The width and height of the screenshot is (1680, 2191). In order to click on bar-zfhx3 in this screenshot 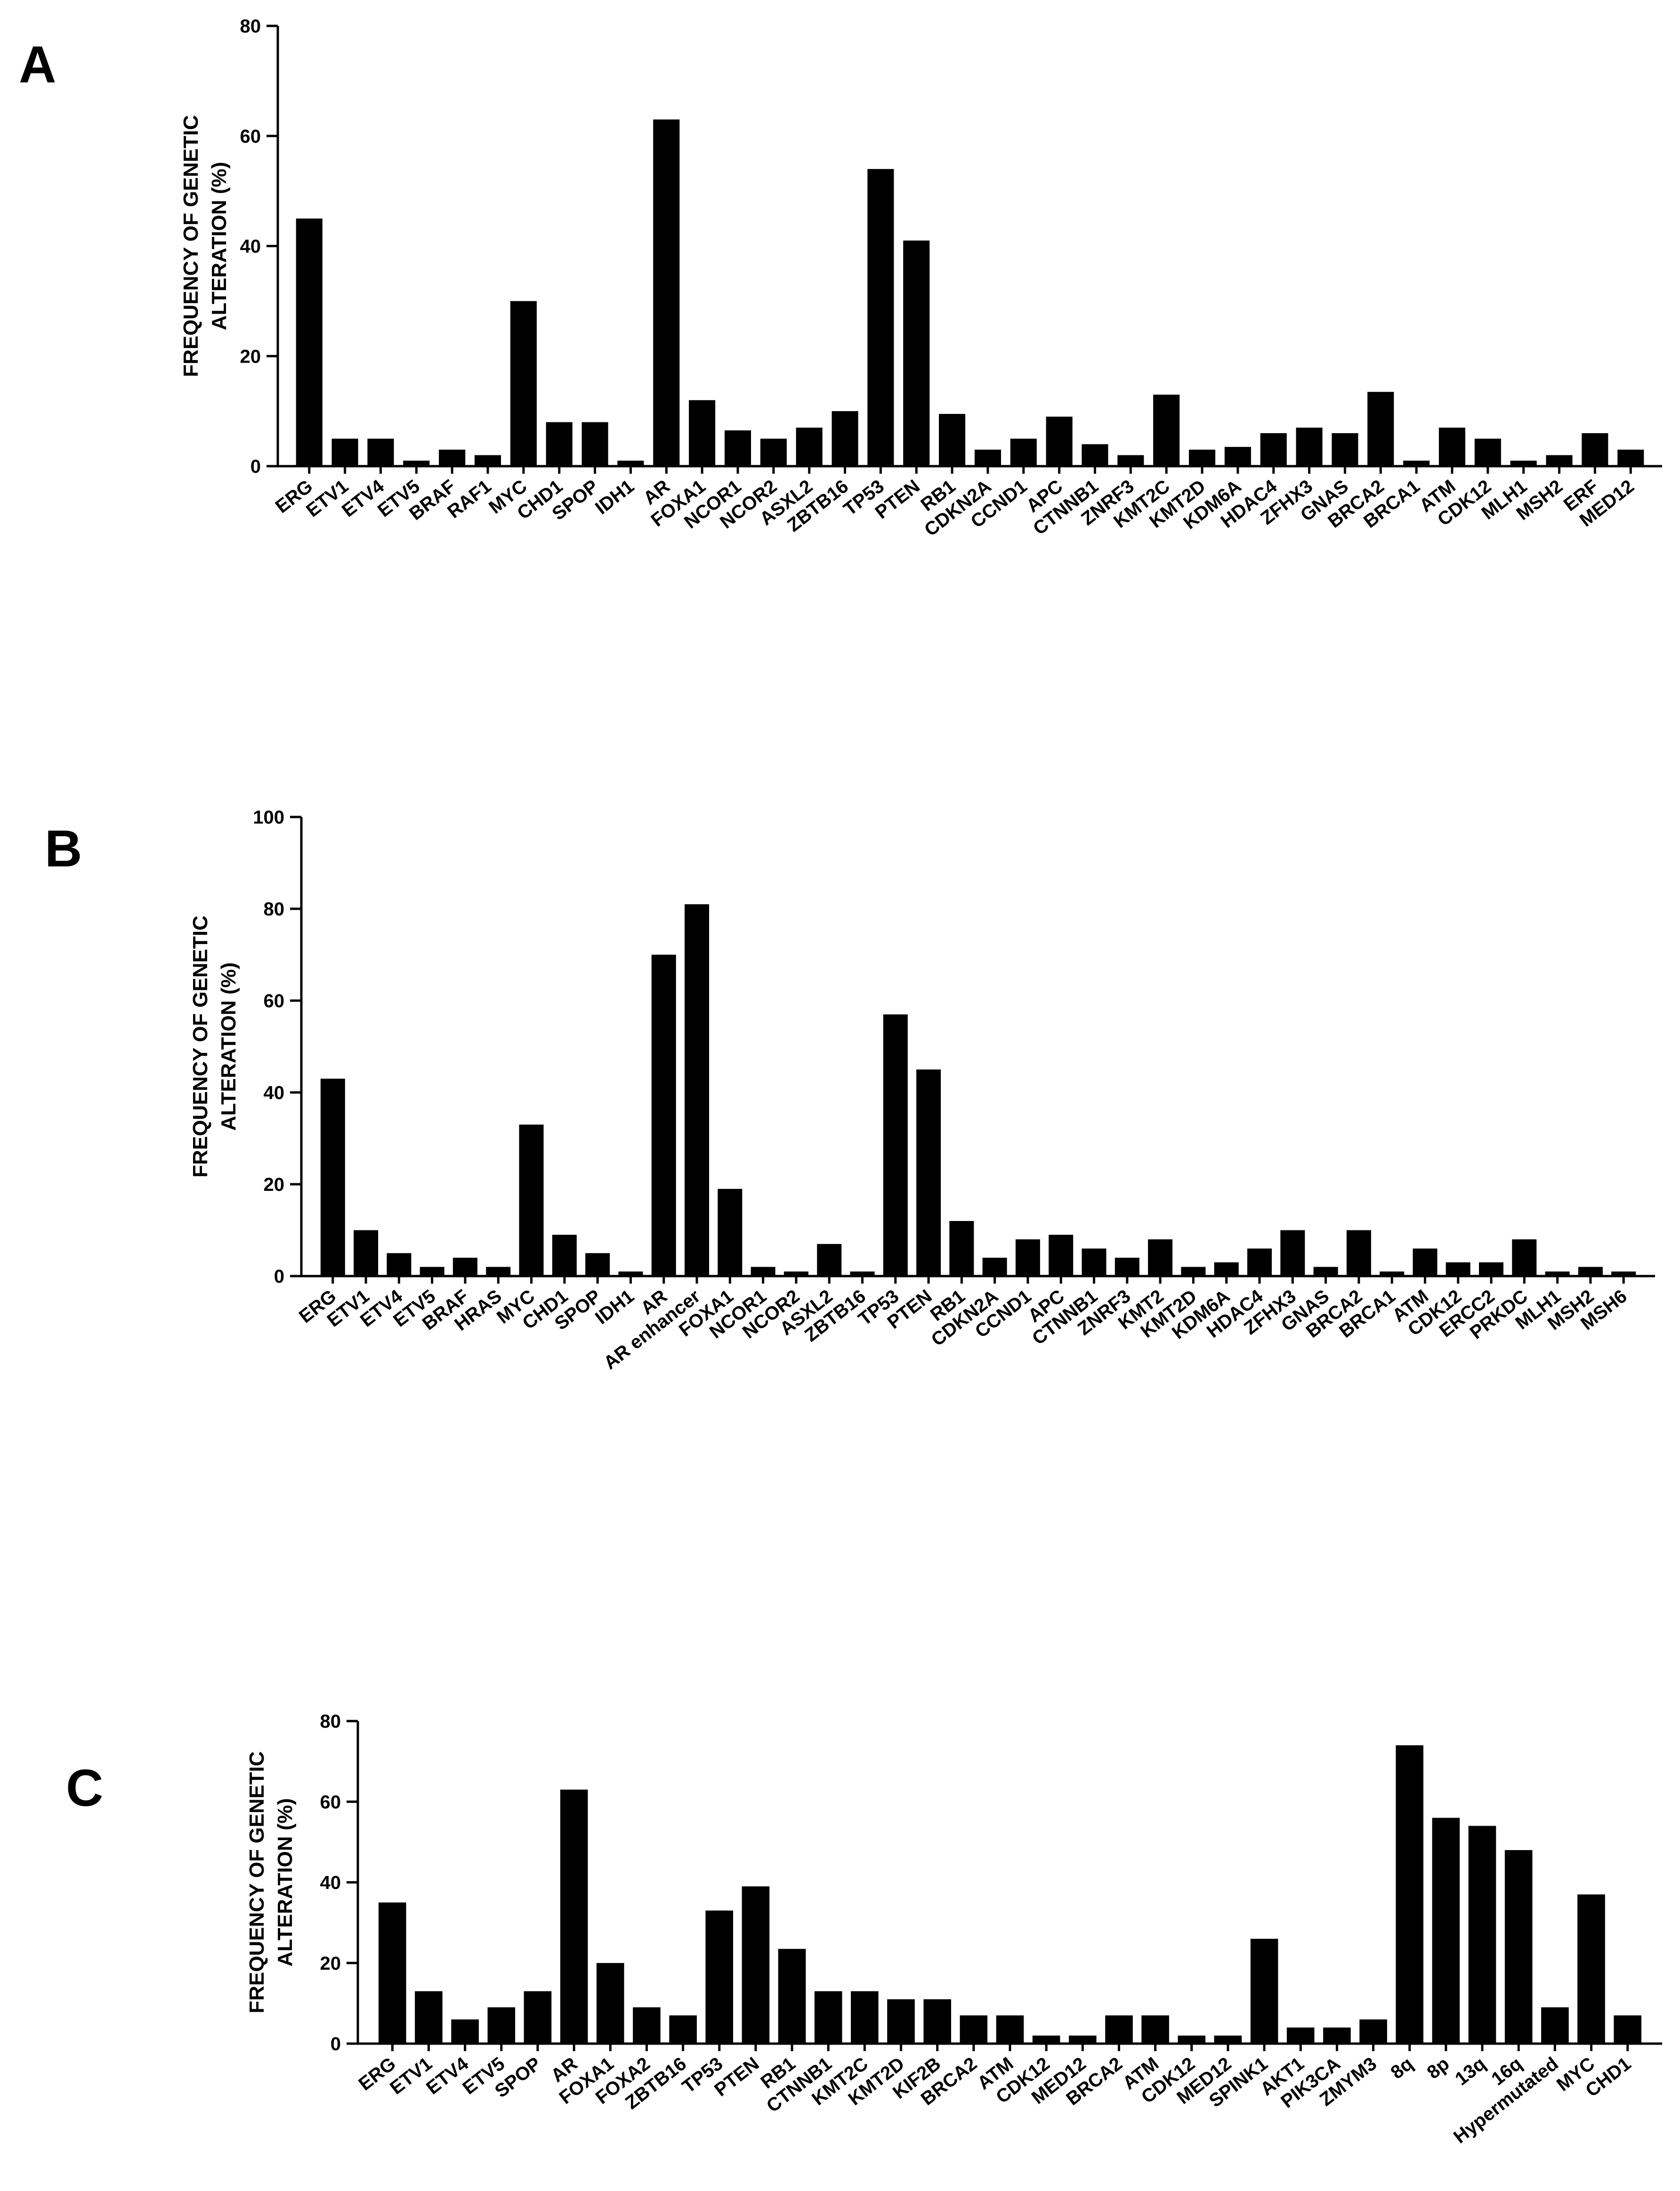, I will do `click(1309, 447)`.